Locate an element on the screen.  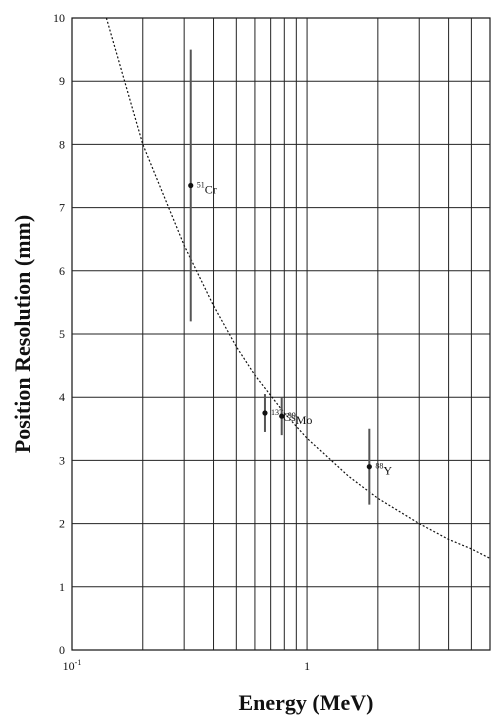
data-point-cs: 137Cs is located at coordinates (279, 413).